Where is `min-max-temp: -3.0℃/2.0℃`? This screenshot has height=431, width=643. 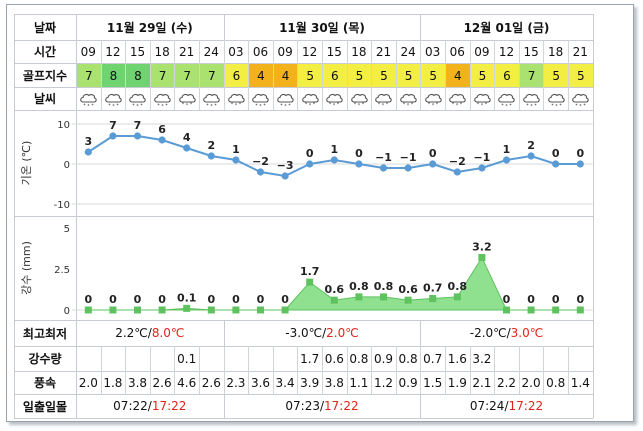
min-max-temp: -3.0℃/2.0℃ is located at coordinates (322, 333).